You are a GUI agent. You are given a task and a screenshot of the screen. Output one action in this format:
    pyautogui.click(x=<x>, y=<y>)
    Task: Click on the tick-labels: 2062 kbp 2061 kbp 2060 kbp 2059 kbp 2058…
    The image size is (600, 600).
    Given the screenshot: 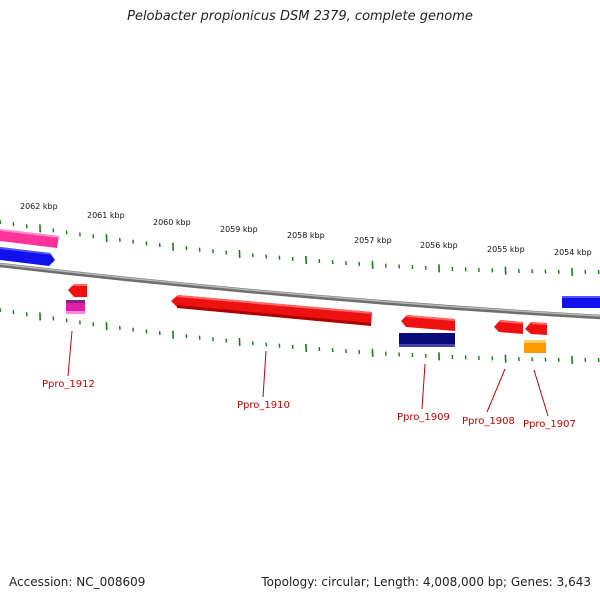 What is the action you would take?
    pyautogui.click(x=306, y=229)
    